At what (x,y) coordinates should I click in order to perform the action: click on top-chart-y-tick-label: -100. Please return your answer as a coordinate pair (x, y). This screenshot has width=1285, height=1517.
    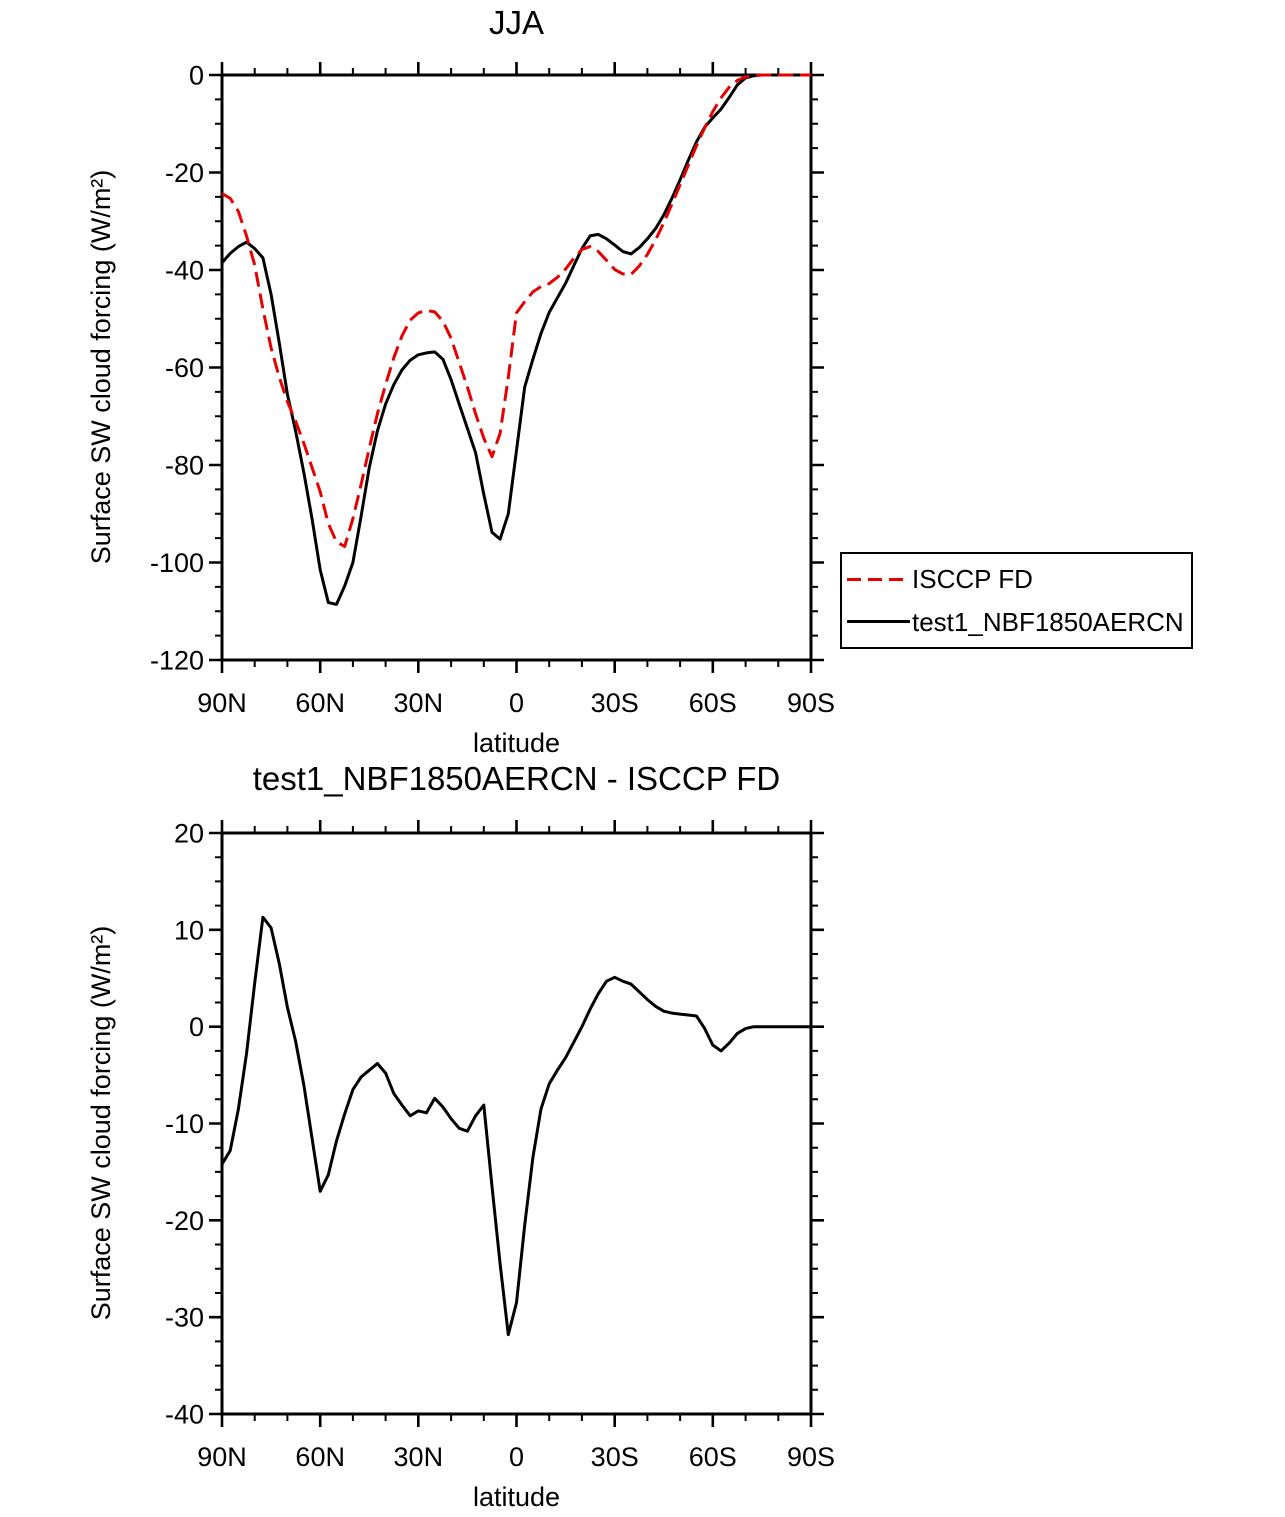
    Looking at the image, I should click on (177, 563).